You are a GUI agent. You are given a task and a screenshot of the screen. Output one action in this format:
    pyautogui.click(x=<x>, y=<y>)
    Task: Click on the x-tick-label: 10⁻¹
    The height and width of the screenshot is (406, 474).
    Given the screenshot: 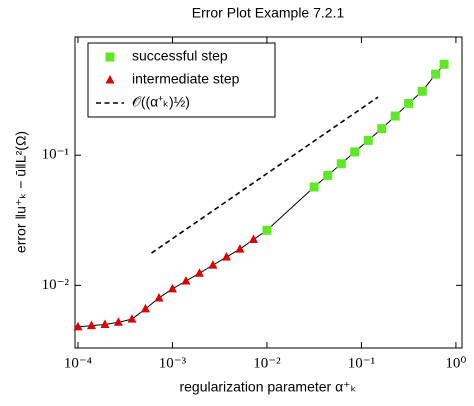 What is the action you would take?
    pyautogui.click(x=361, y=363)
    